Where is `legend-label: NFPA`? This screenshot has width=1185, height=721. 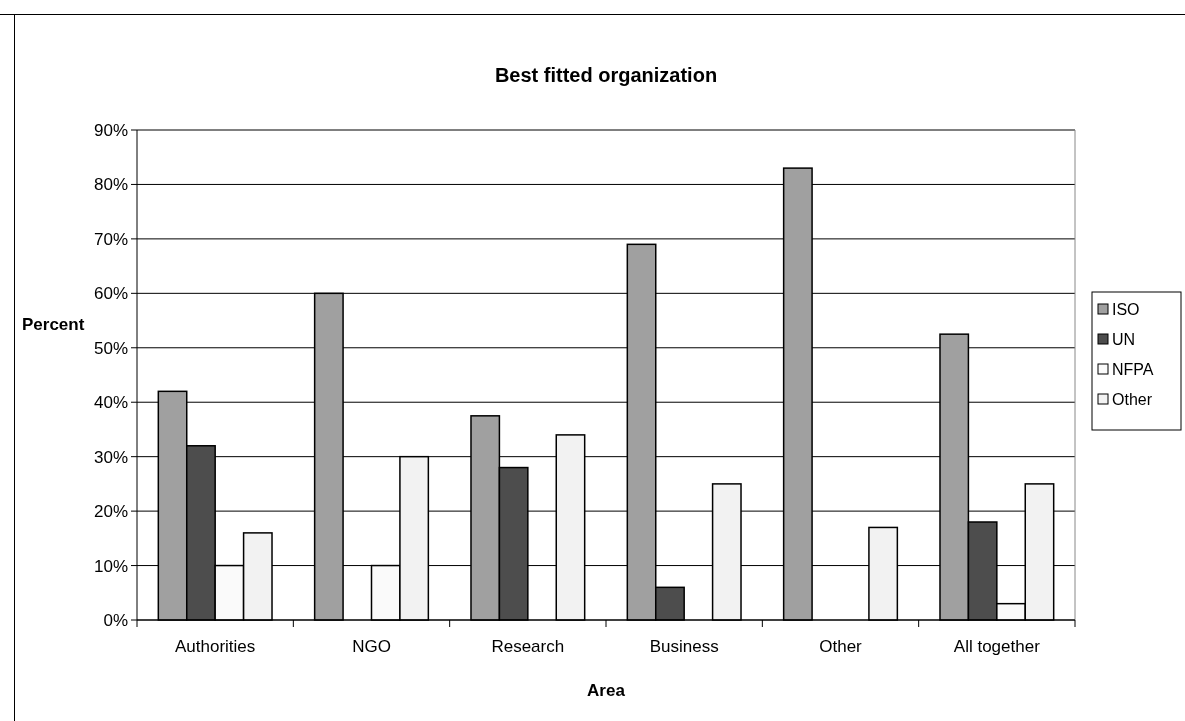
legend-label: NFPA is located at coordinates (1133, 369).